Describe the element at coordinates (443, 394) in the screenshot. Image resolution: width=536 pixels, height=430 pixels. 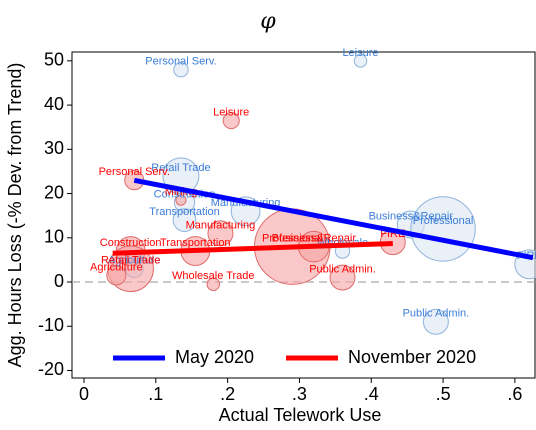
I see `x-tick-label: .5` at that location.